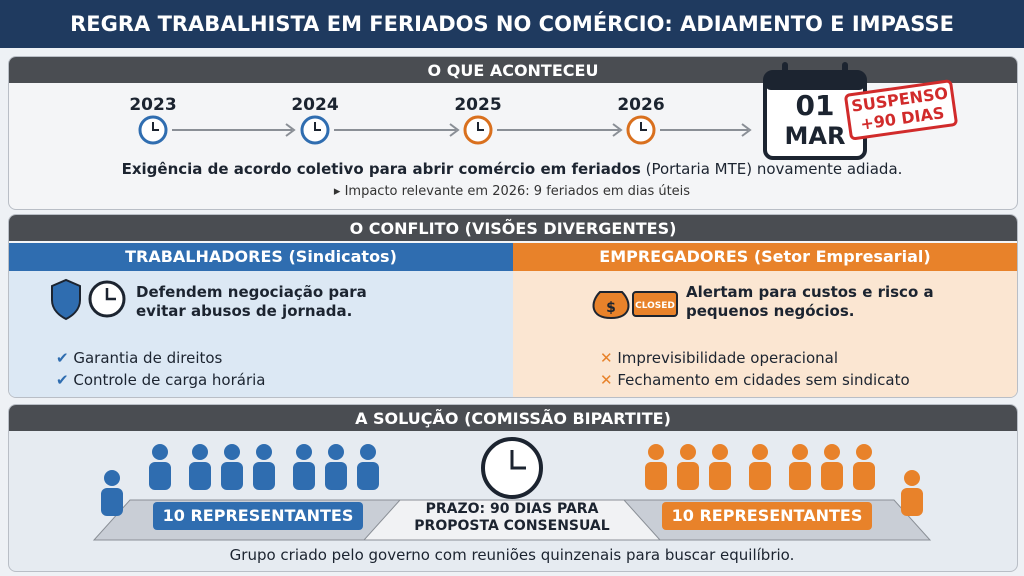  Describe the element at coordinates (901, 110) in the screenshot. I see `stamp` at that location.